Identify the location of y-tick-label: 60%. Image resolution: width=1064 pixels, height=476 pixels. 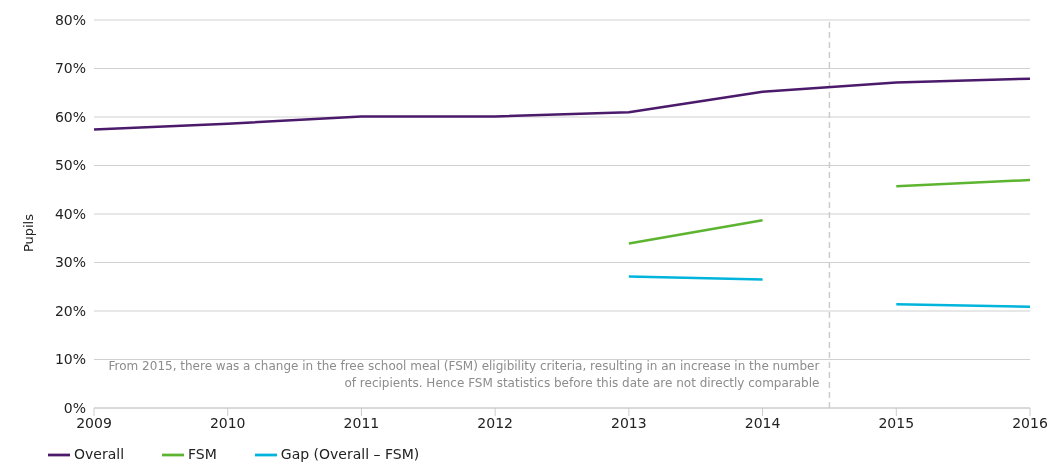
(70, 116).